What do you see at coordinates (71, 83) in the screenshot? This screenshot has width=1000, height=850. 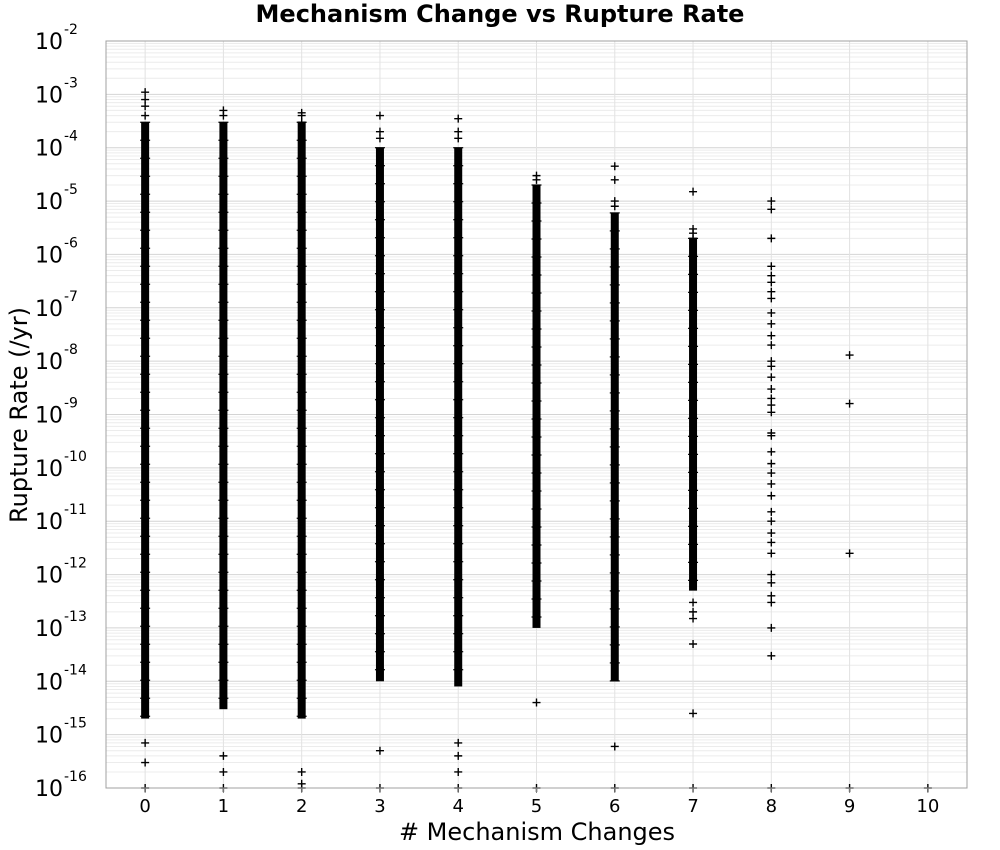 I see `y-tick-exponent: -3` at bounding box center [71, 83].